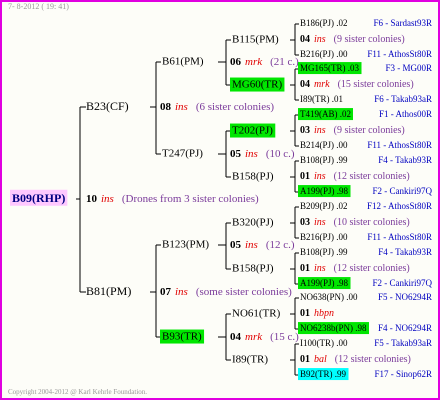  Describe the element at coordinates (284, 62) in the screenshot. I see `note: (21 c.)` at that location.